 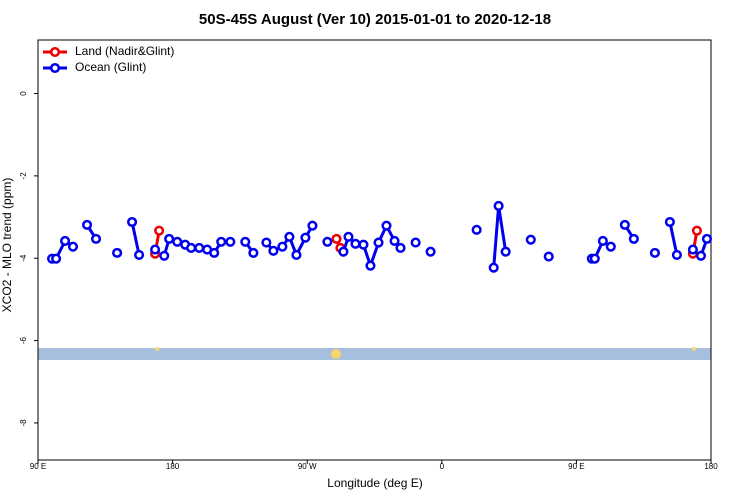 I want to click on band, so click(x=374, y=354).